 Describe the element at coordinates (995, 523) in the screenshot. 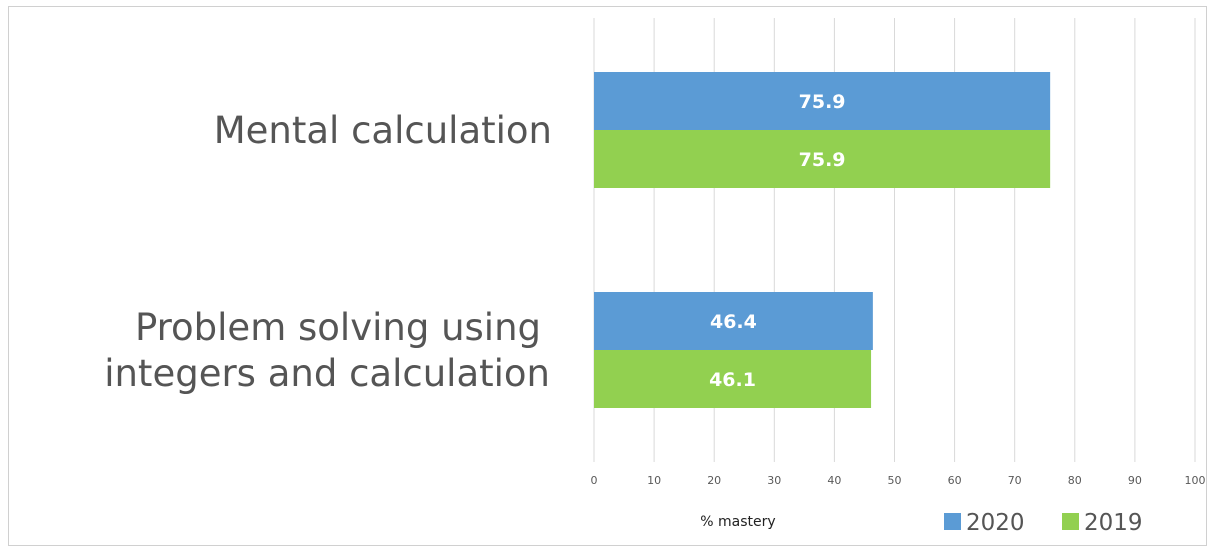

I see `legend-label: 2020` at that location.